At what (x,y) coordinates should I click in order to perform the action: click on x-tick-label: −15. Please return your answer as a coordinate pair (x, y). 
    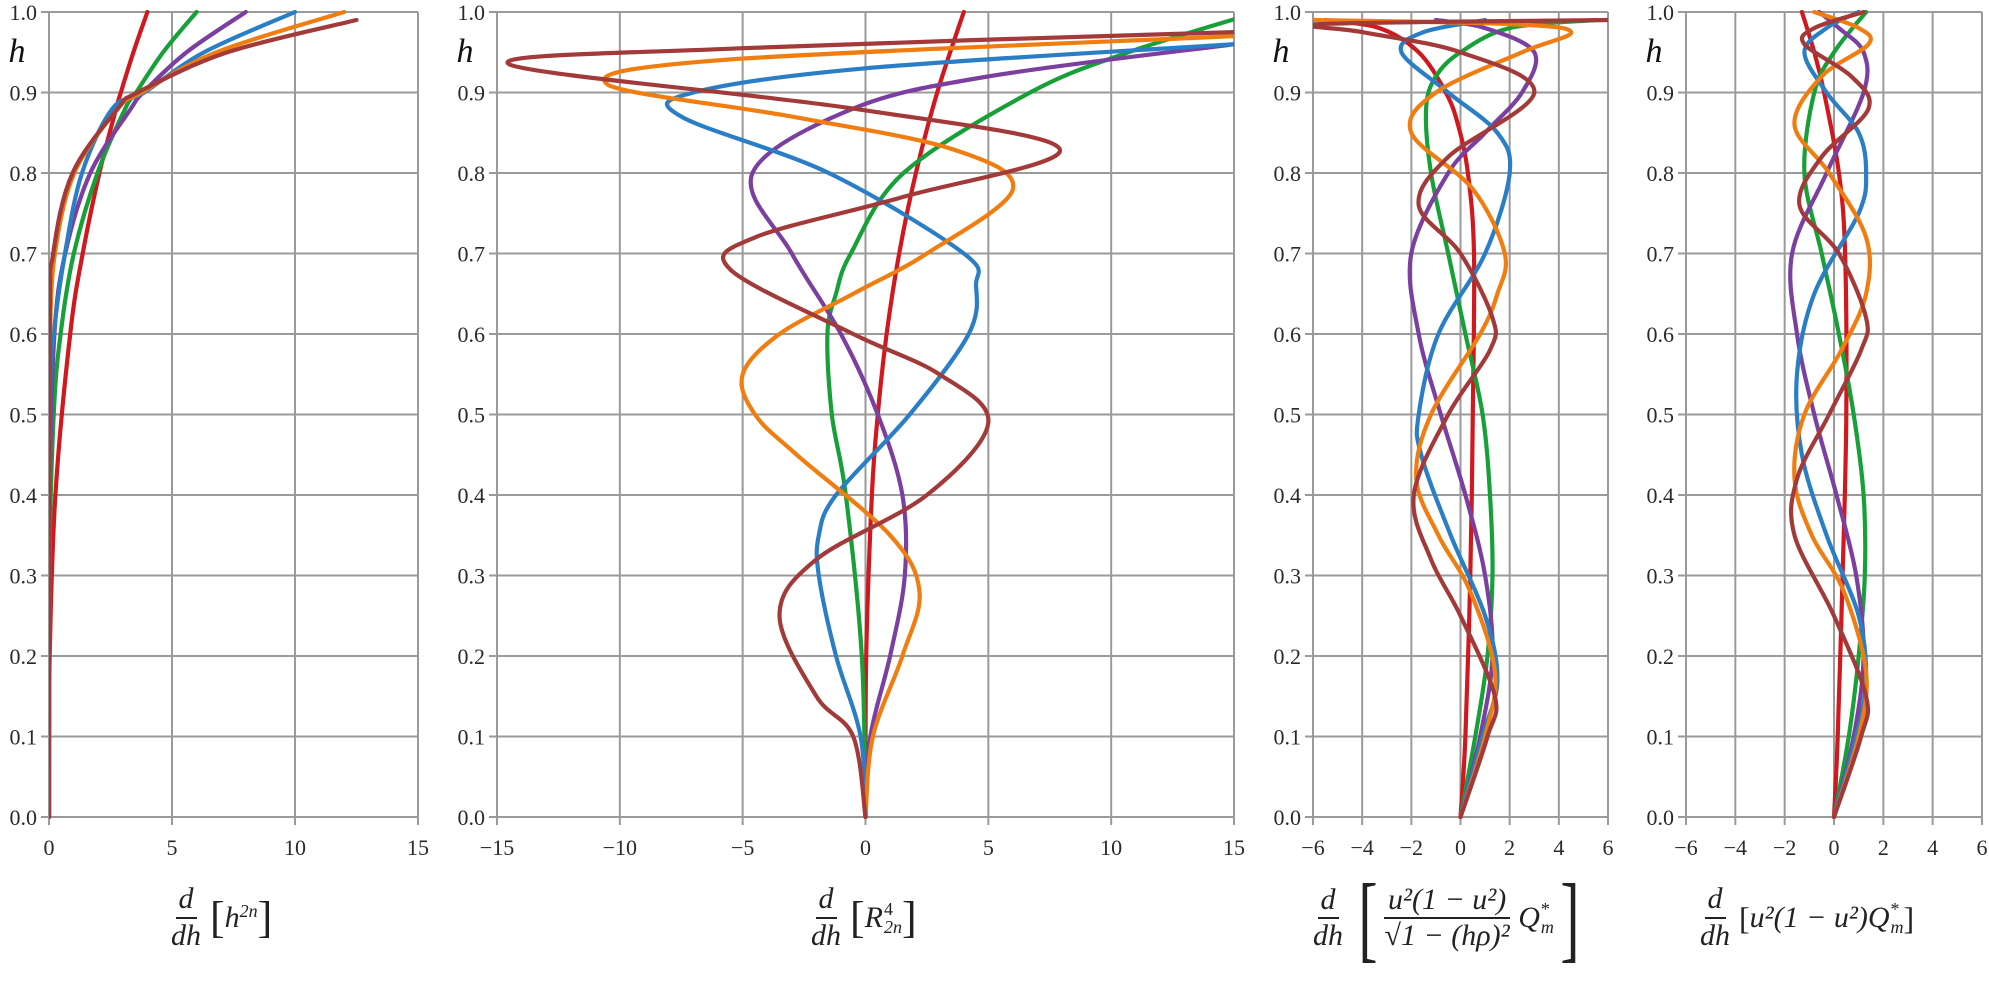
    Looking at the image, I should click on (497, 847).